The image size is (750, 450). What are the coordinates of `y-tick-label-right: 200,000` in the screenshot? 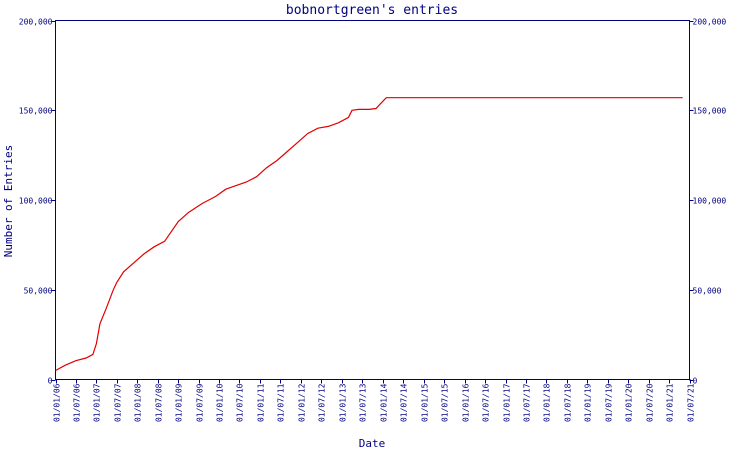 It's located at (710, 22).